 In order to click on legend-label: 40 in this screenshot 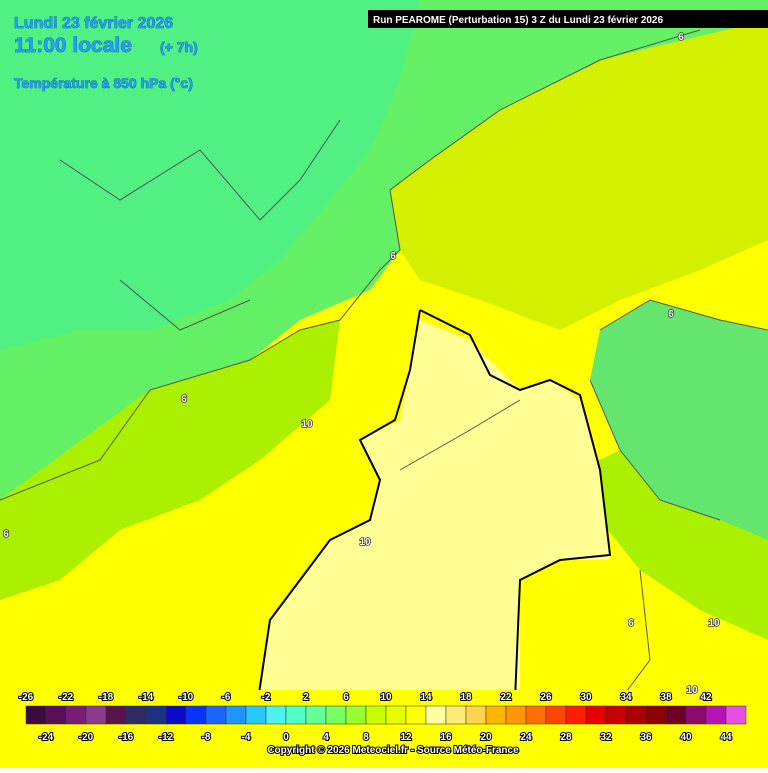, I will do `click(686, 737)`.